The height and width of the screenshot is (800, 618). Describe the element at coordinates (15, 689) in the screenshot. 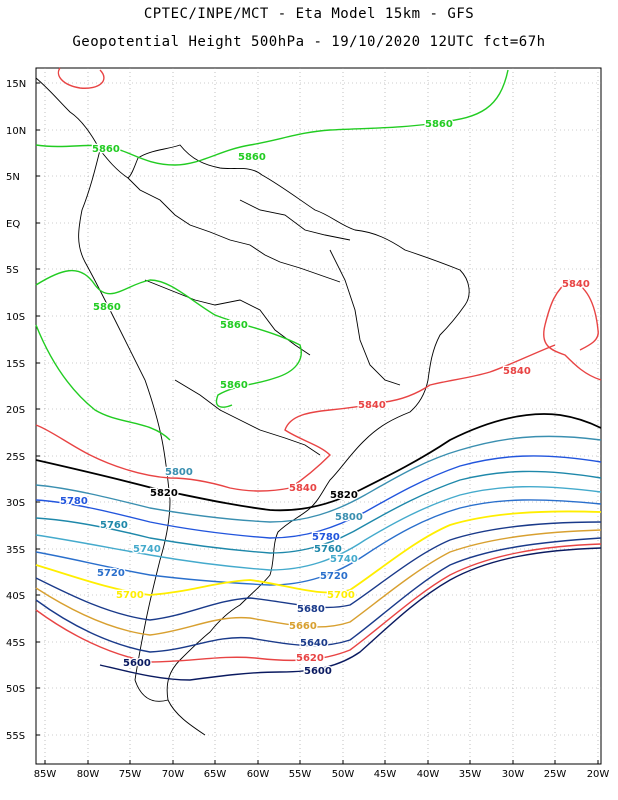

I see `lat-tick-label: 50S` at that location.